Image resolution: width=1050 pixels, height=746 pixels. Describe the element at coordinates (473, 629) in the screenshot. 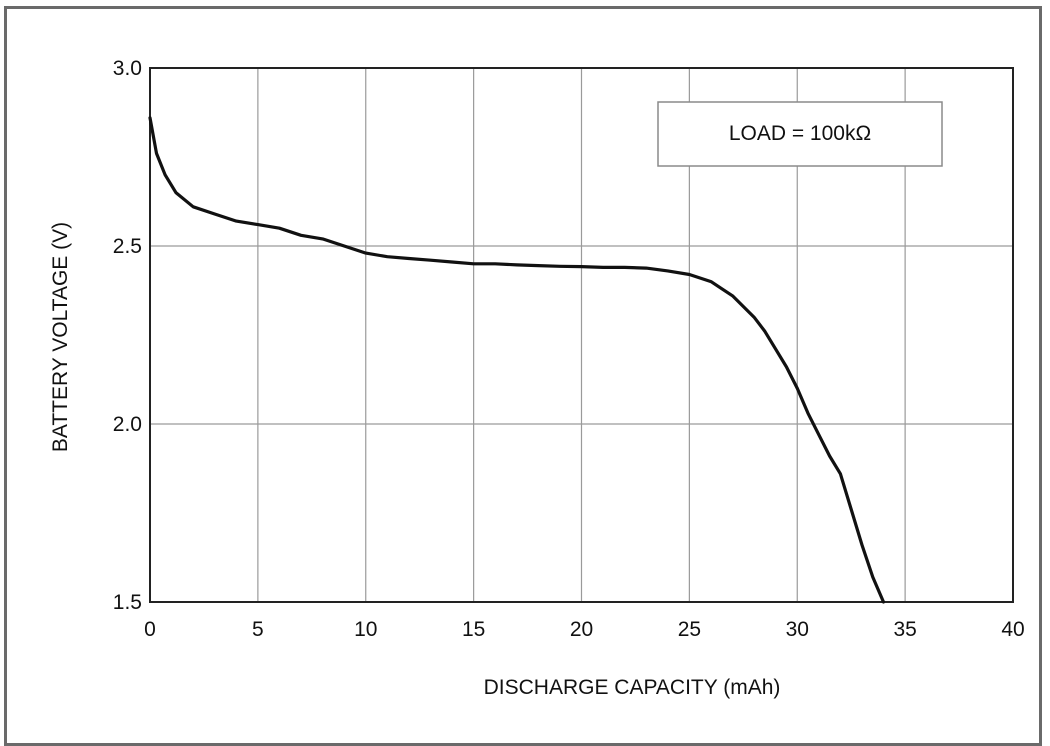

I see `x-tick-label: 15` at that location.